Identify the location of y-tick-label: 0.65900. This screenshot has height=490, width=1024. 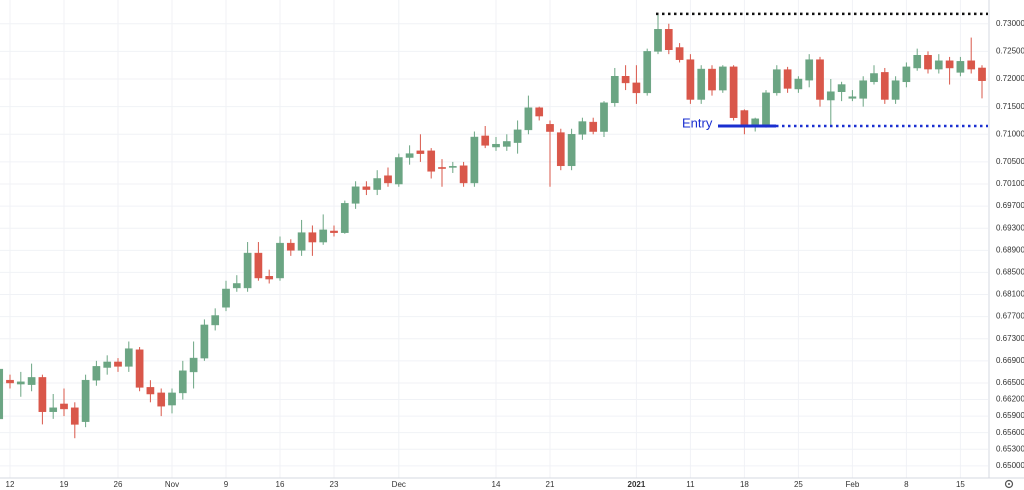
(1010, 415).